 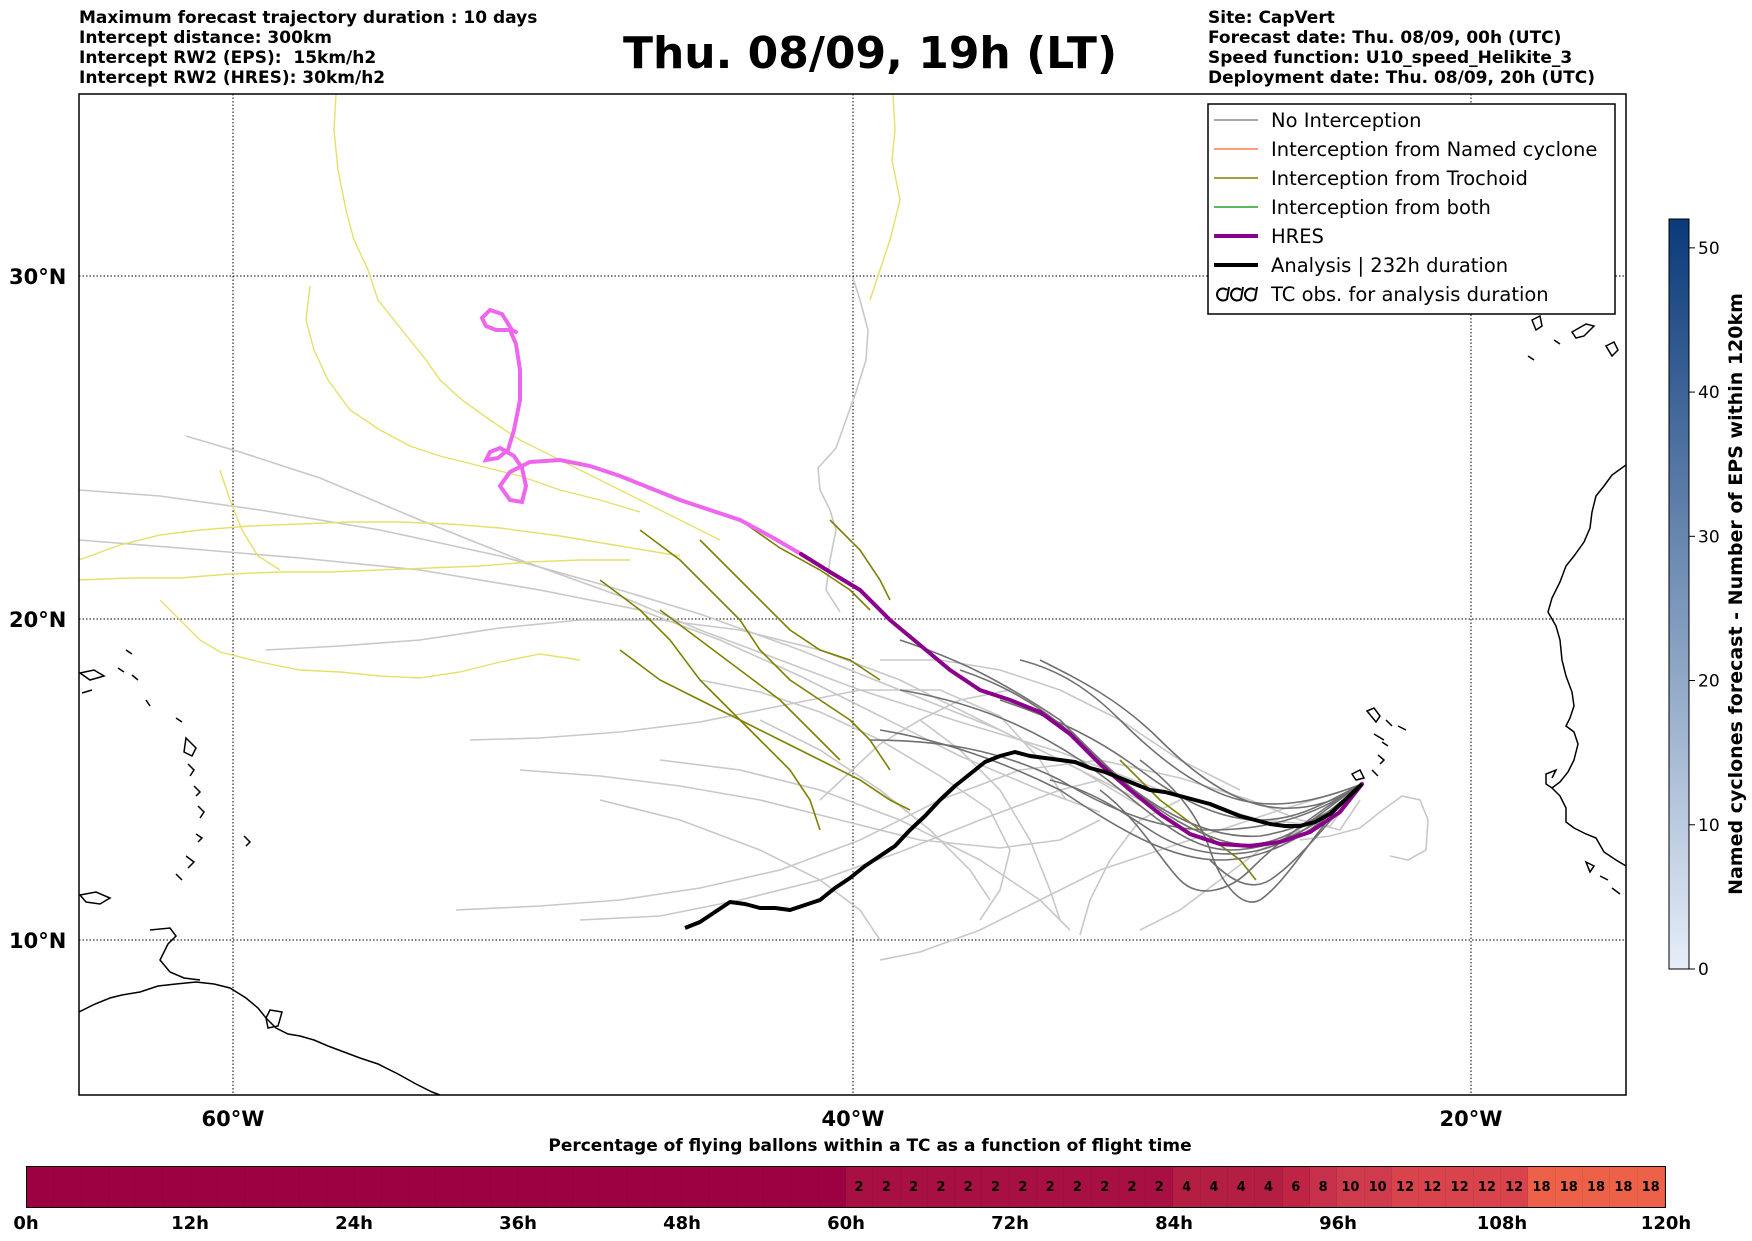 What do you see at coordinates (37, 620) in the screenshot?
I see `lat-label-20n: 20°N` at bounding box center [37, 620].